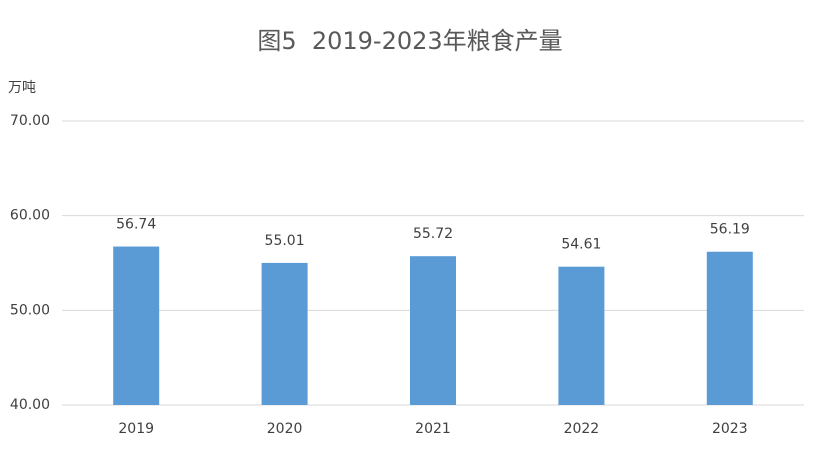 This screenshot has height=466, width=819. I want to click on y-axis-unit: 万吨, so click(22, 88).